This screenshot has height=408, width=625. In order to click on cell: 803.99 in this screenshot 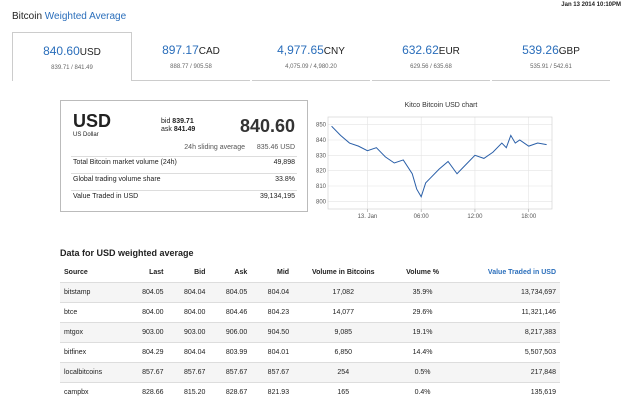, I will do `click(230, 352)`.